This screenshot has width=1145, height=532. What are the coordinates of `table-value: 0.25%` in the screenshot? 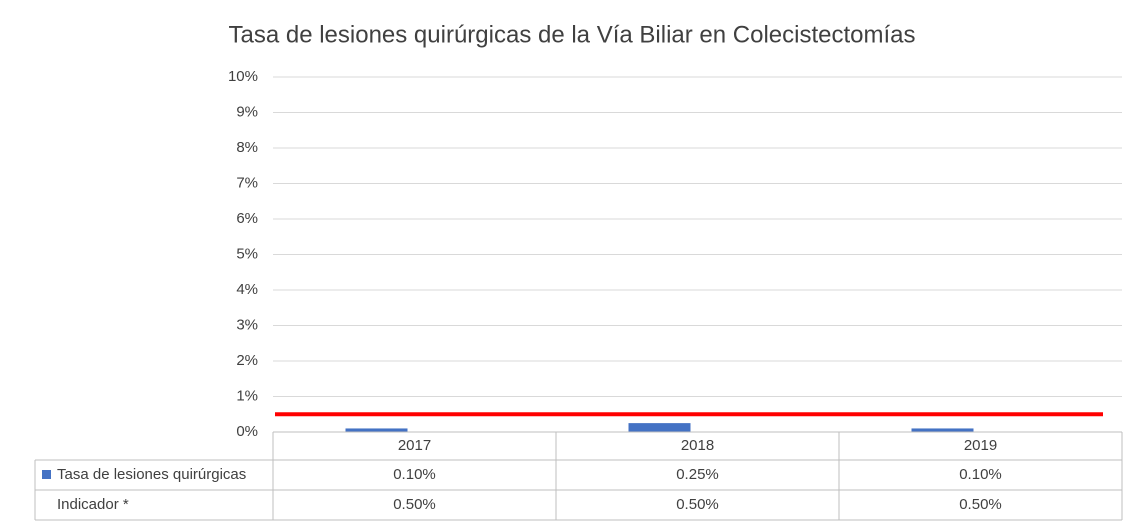 It's located at (697, 474).